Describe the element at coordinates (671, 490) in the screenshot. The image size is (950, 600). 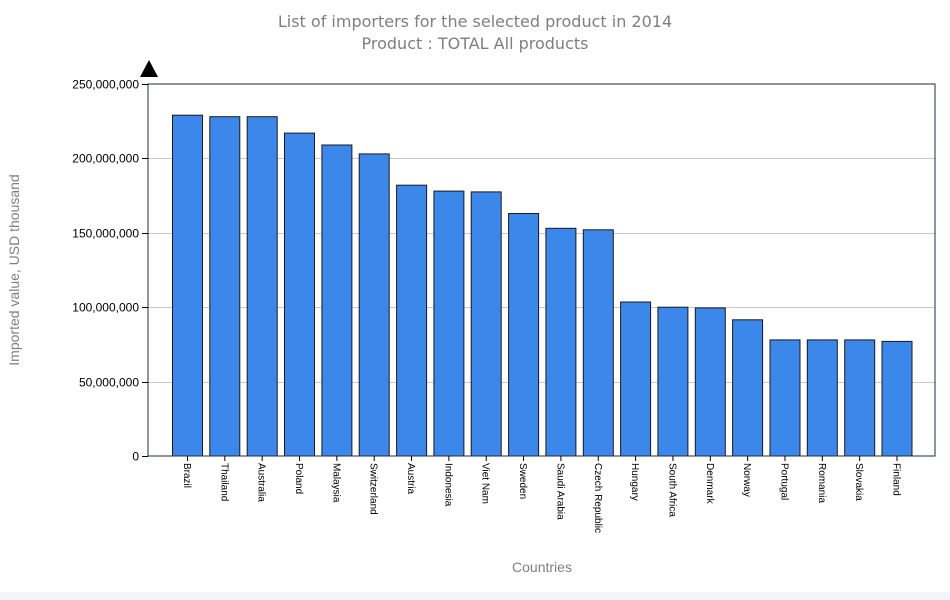
I see `x-tick-label: South Africa` at that location.